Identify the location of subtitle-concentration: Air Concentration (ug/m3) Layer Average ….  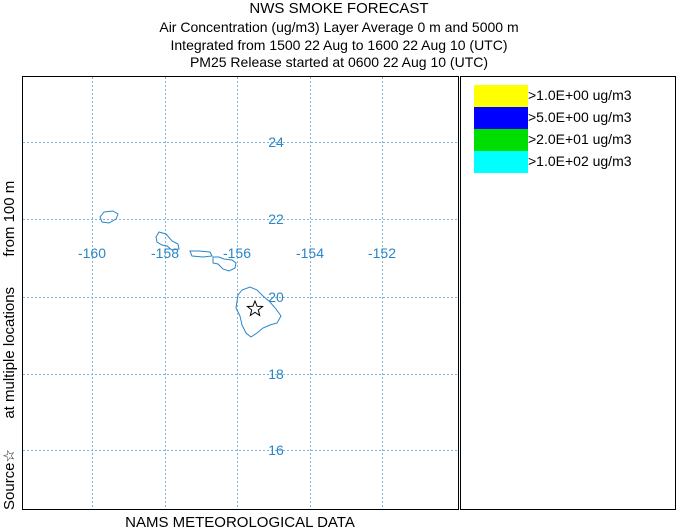
(339, 27).